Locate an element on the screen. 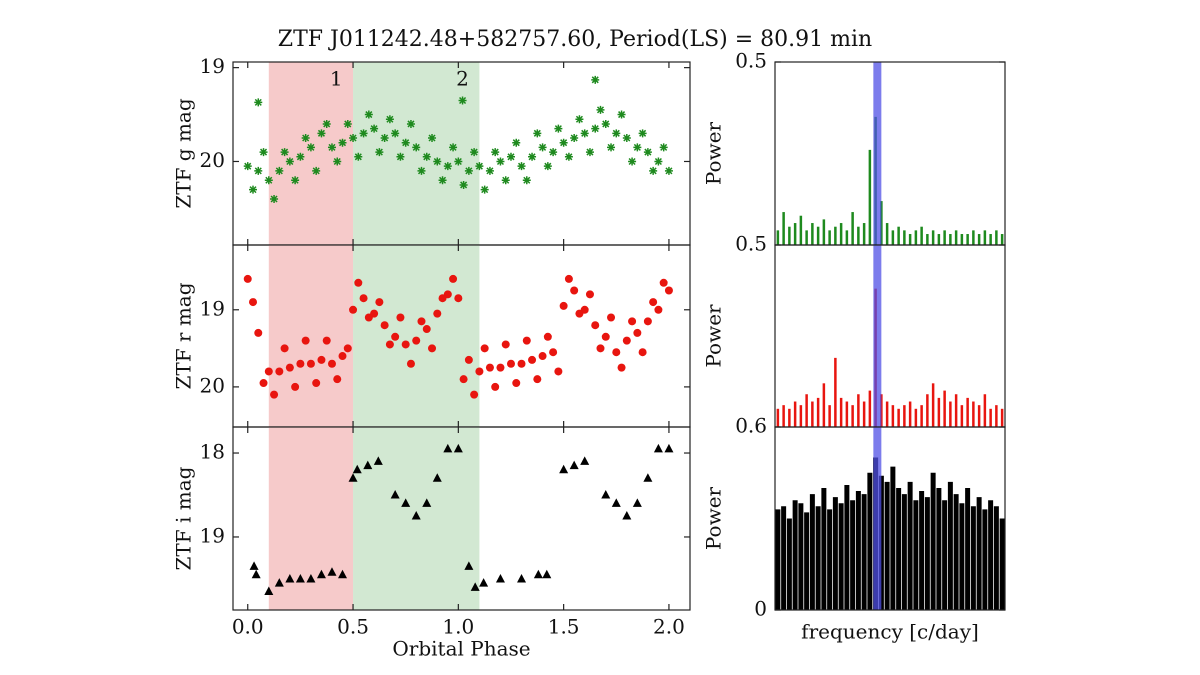 Image resolution: width=1200 pixels, height=675 pixels. y-axis-label: ZTF r mag is located at coordinates (184, 335).